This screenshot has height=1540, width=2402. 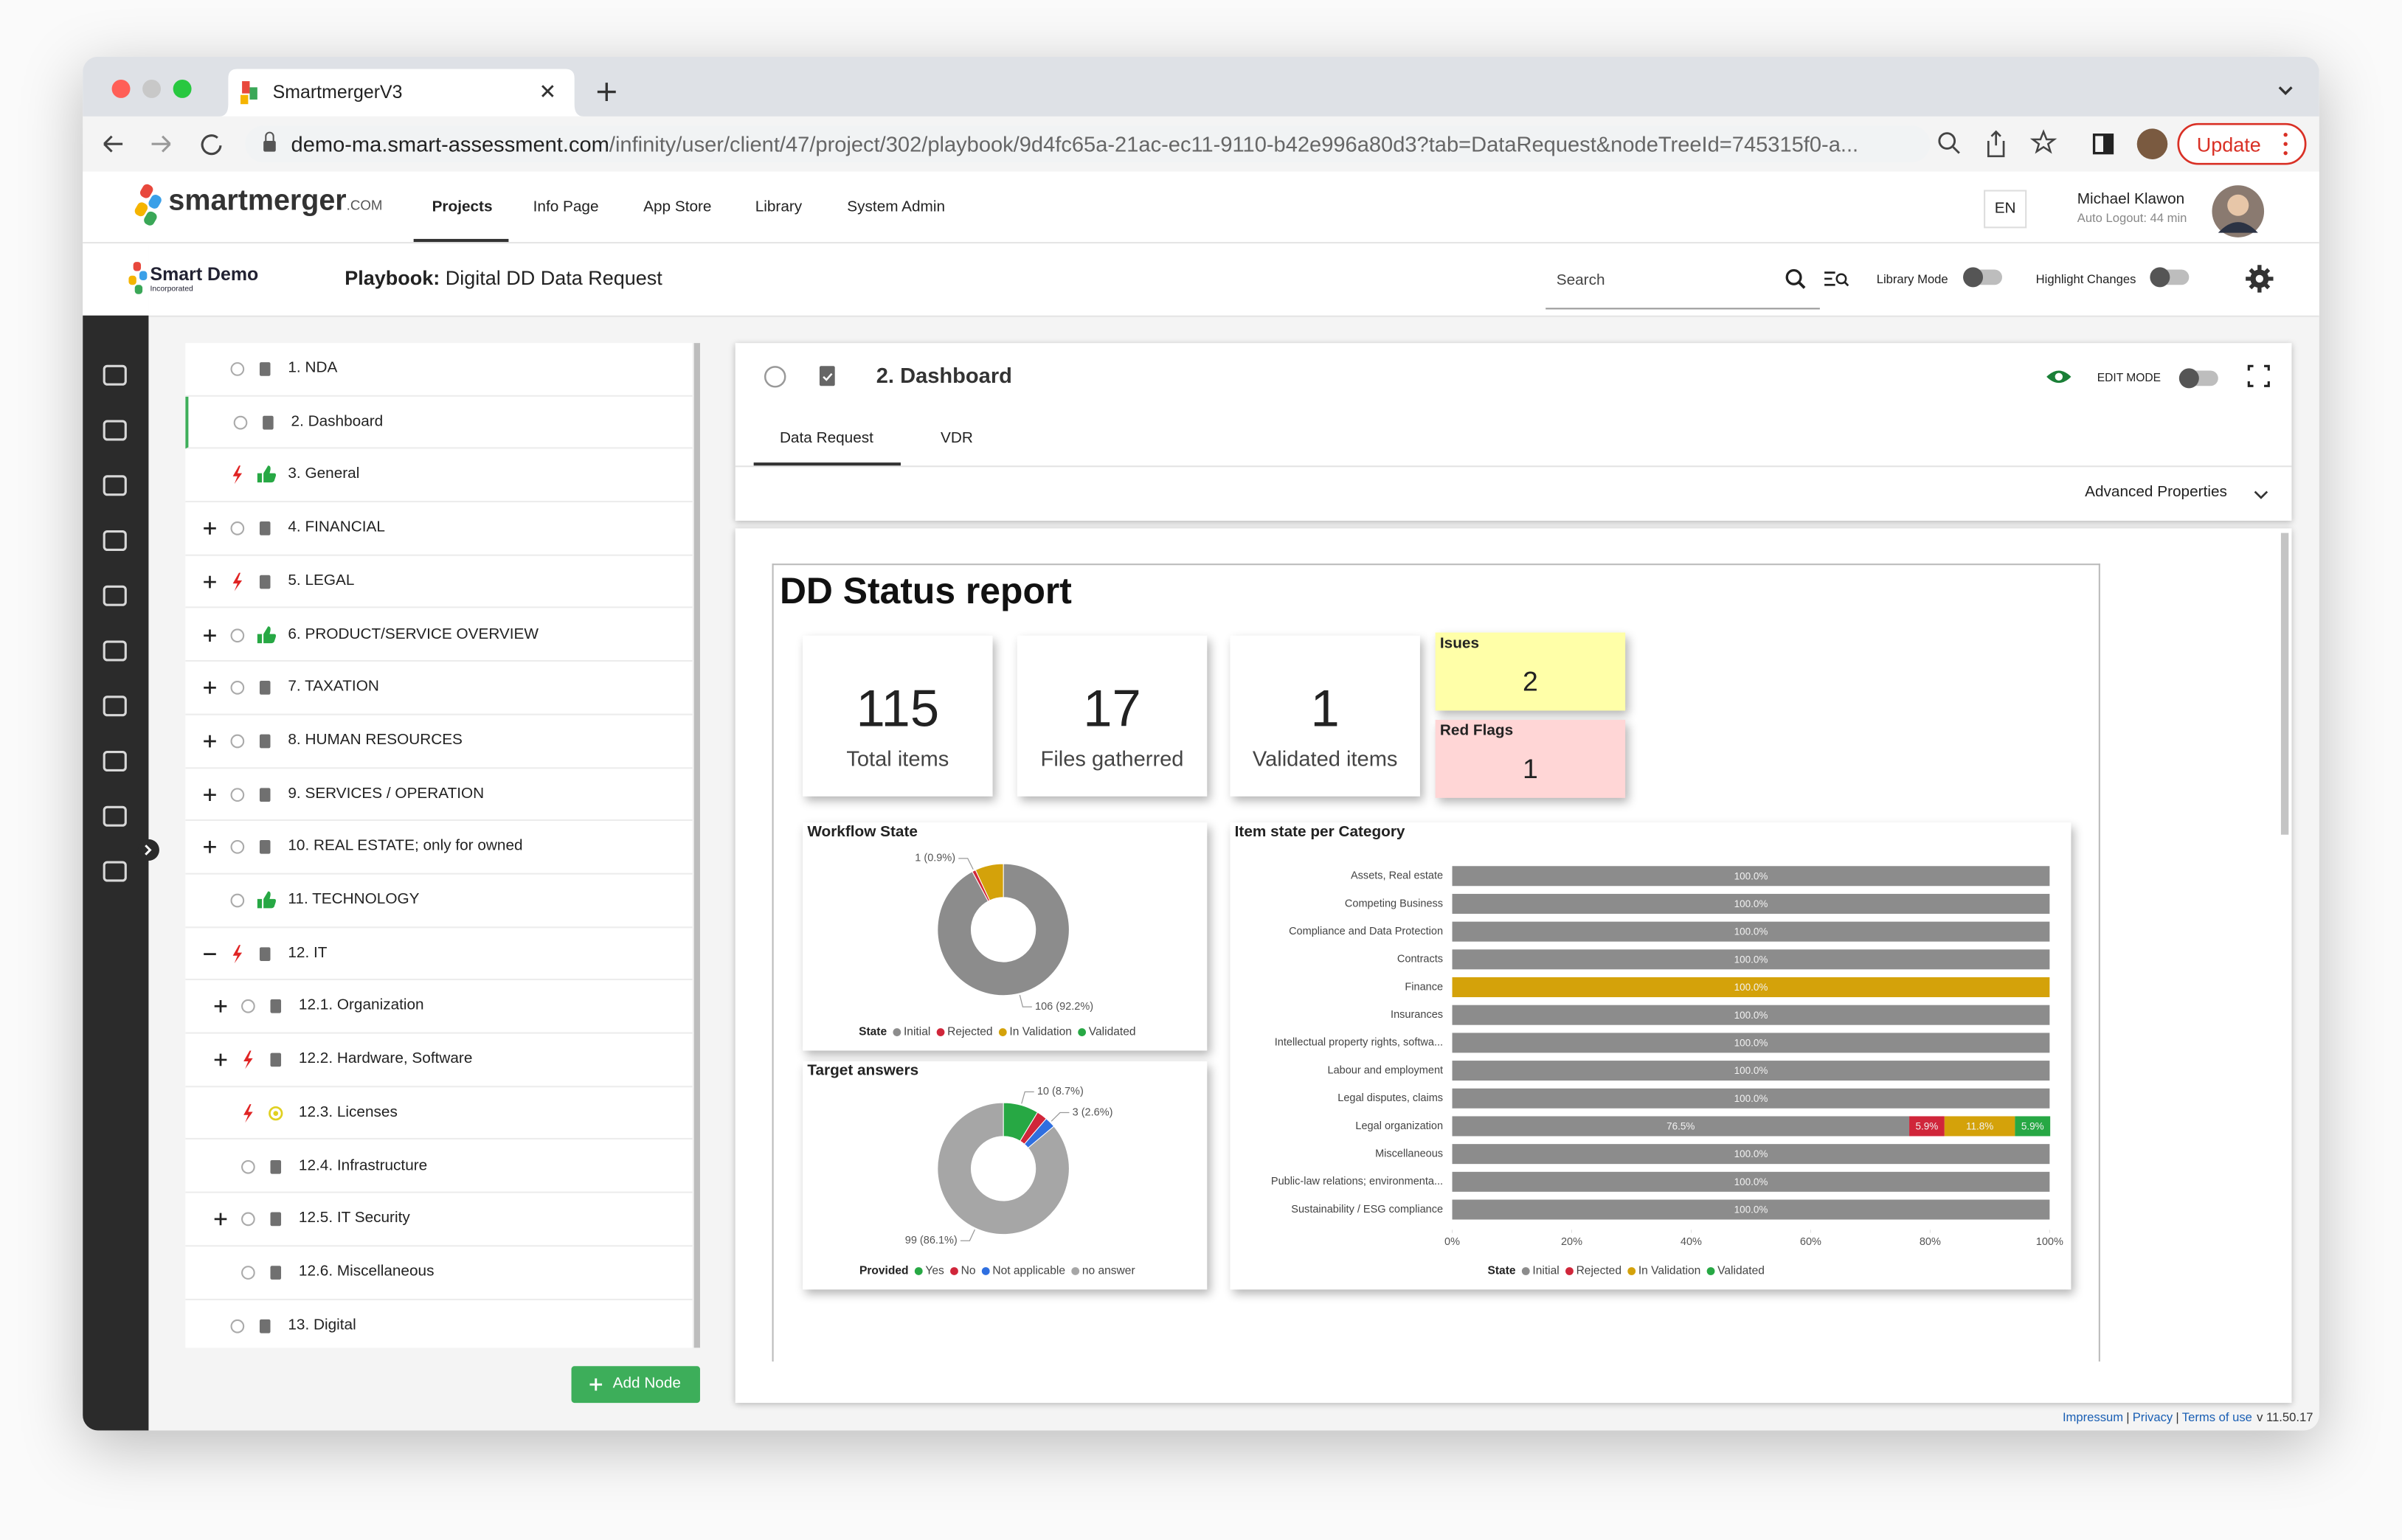 I want to click on tree-label: 12.4. Infrastructure, so click(x=363, y=1165).